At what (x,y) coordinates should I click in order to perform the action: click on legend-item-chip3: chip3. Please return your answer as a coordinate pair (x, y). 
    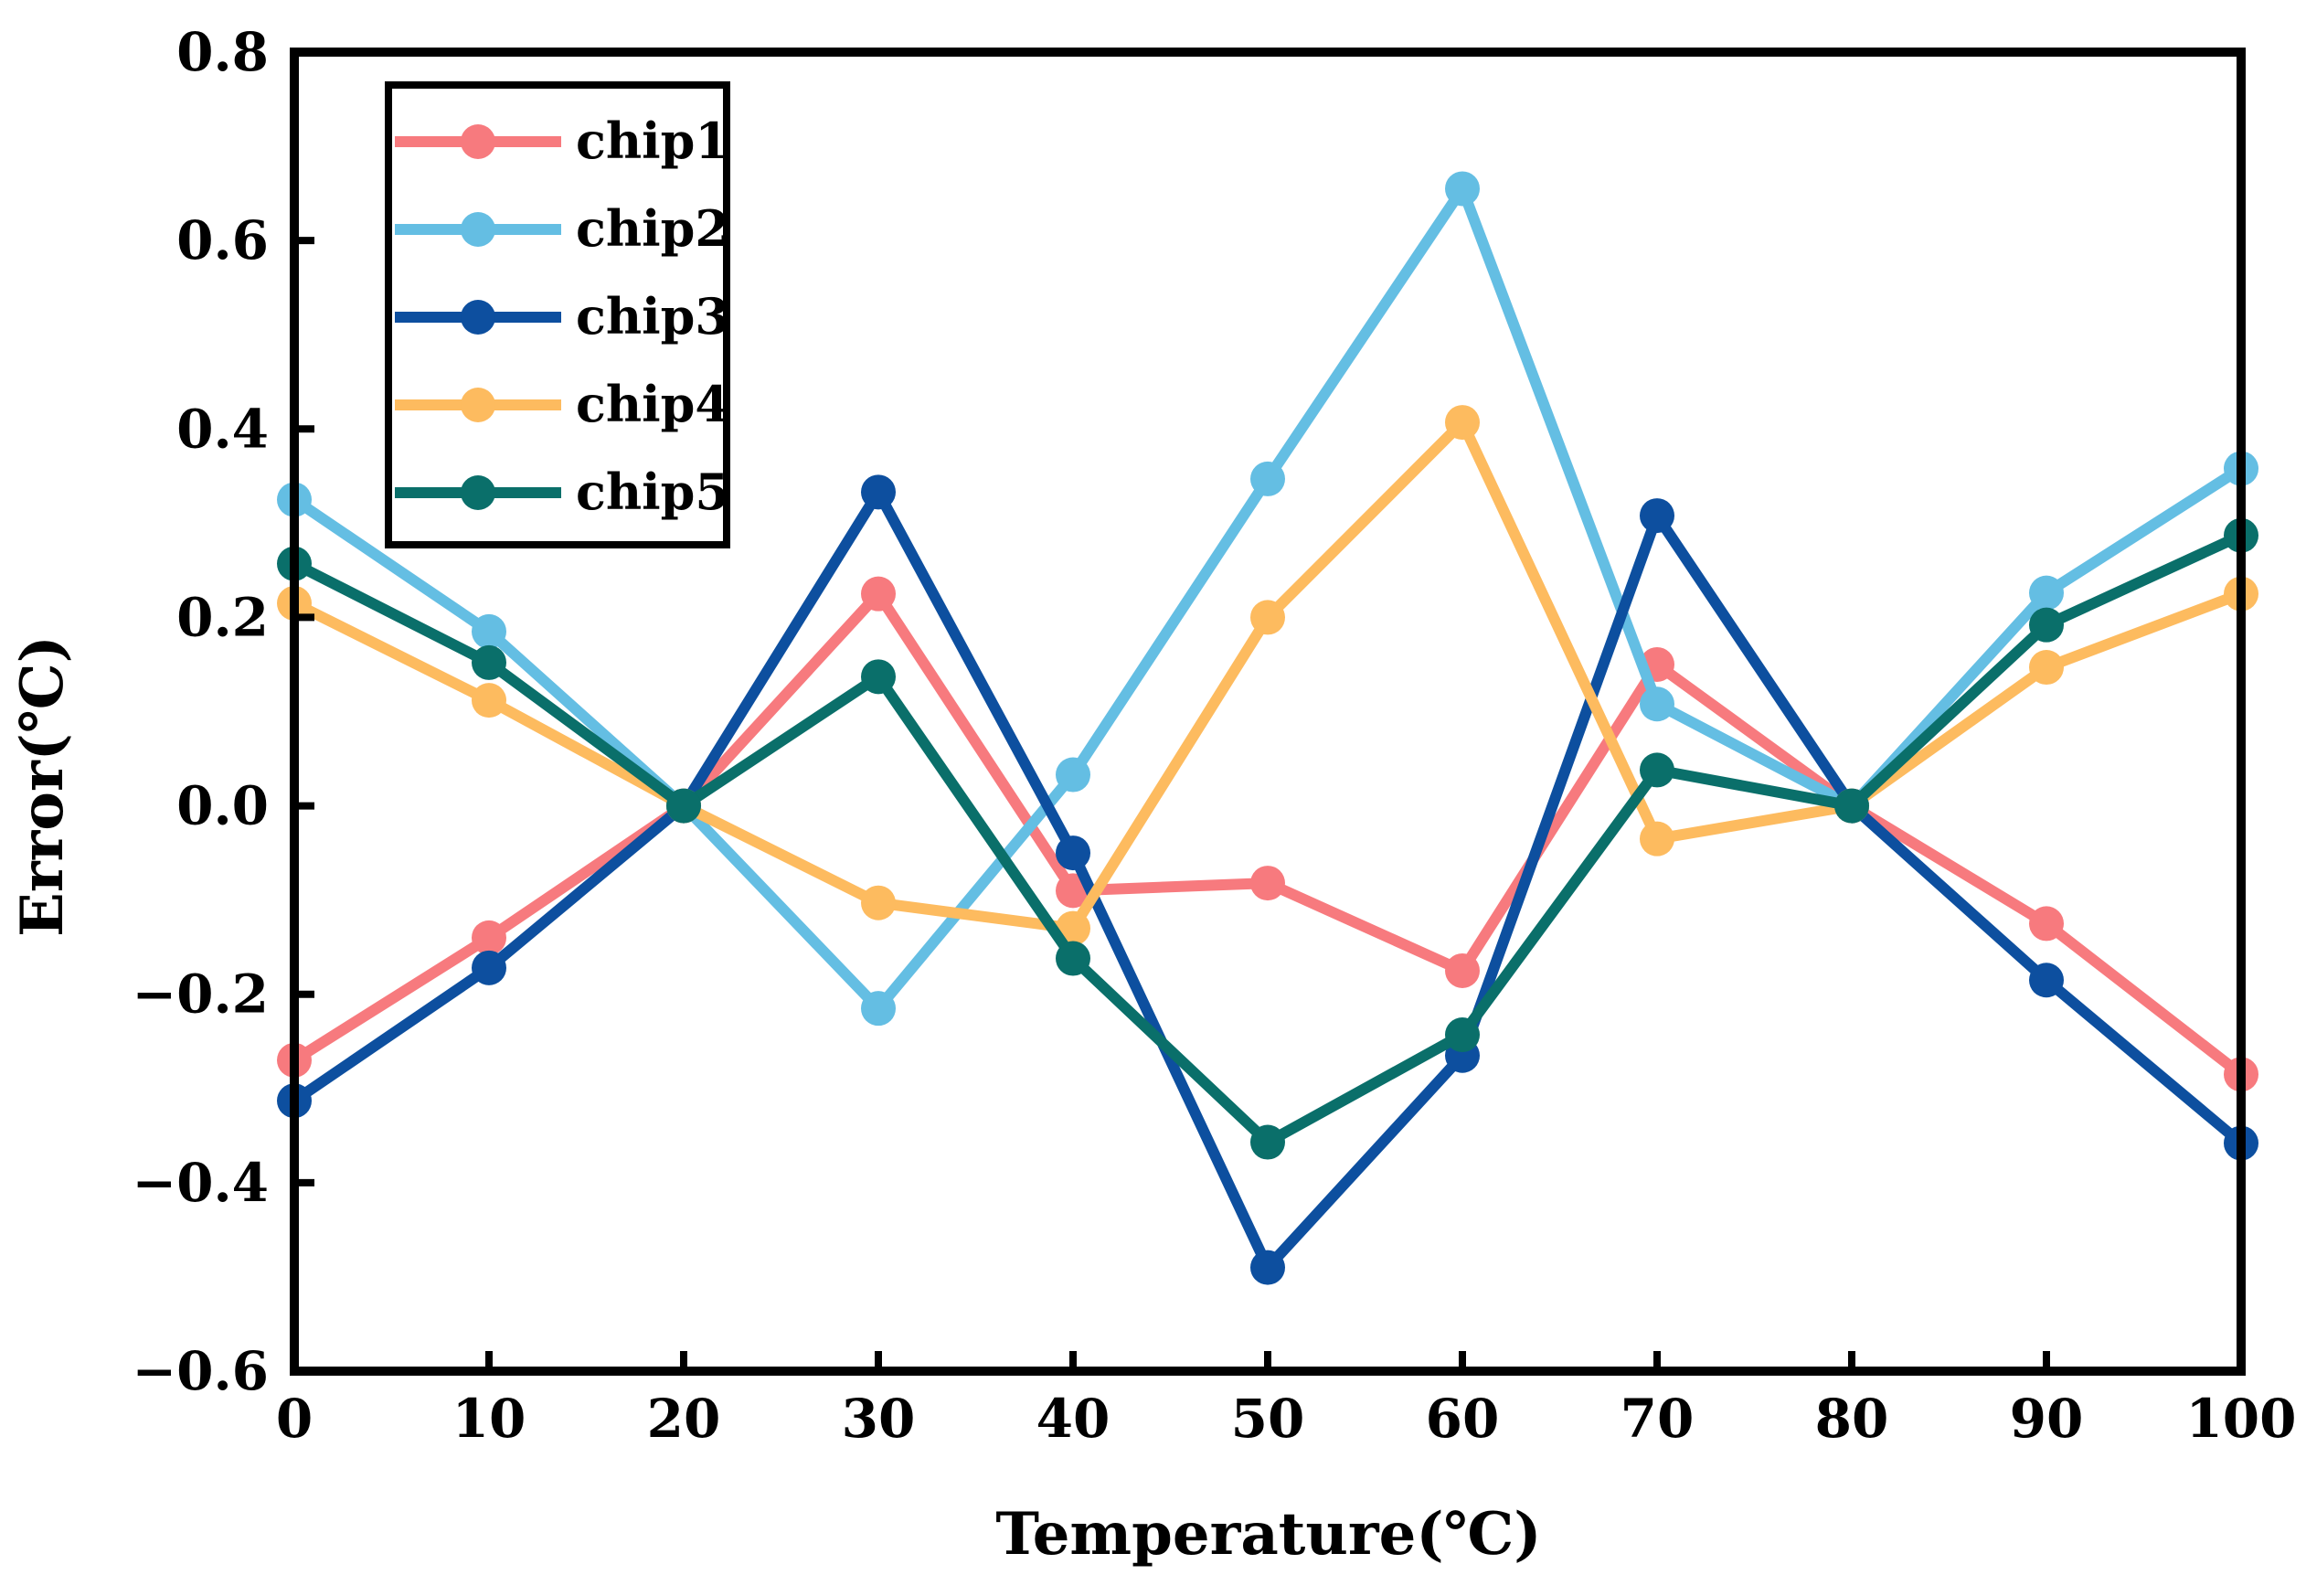
    Looking at the image, I should click on (562, 316).